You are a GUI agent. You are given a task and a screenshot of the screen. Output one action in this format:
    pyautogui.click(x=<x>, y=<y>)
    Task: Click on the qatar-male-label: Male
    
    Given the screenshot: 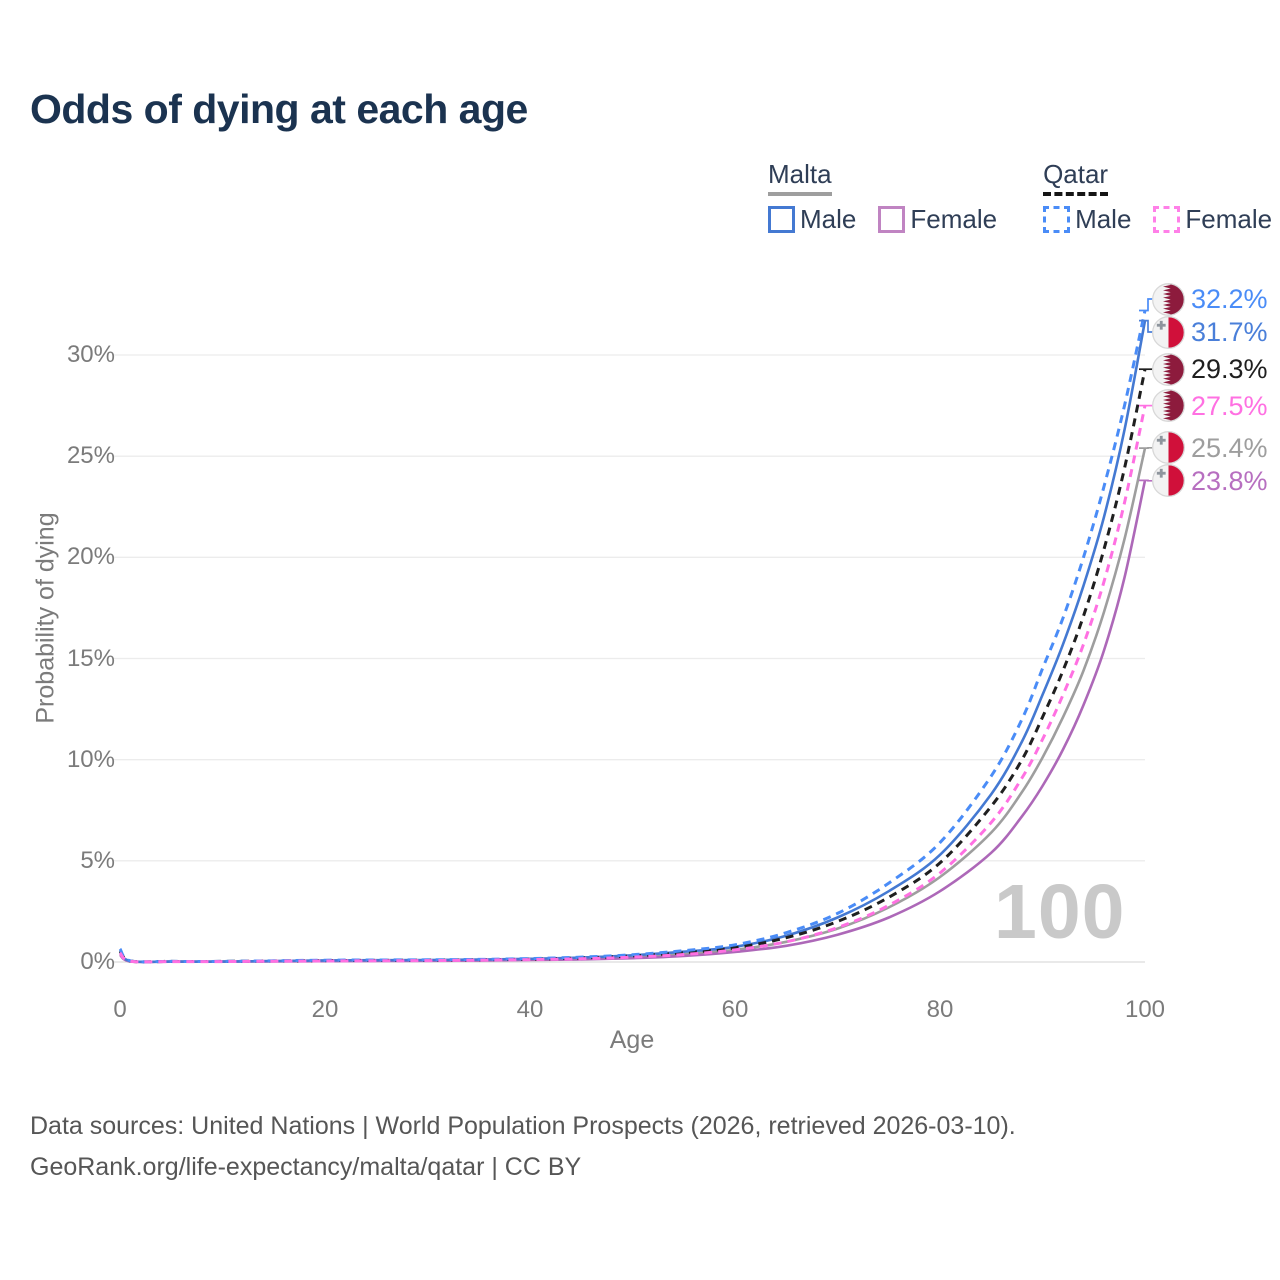 What is the action you would take?
    pyautogui.click(x=1103, y=218)
    